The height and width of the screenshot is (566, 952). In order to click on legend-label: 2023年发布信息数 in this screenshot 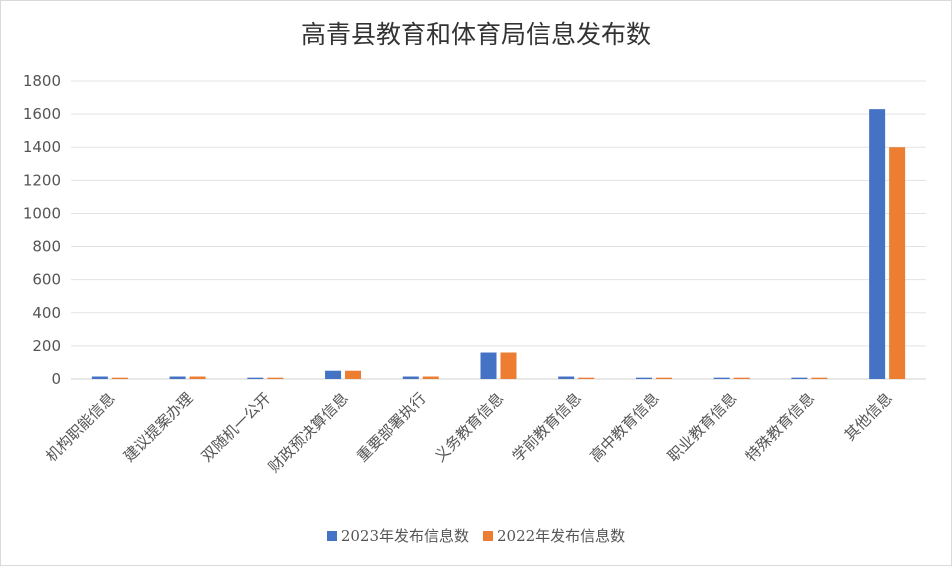, I will do `click(404, 536)`.